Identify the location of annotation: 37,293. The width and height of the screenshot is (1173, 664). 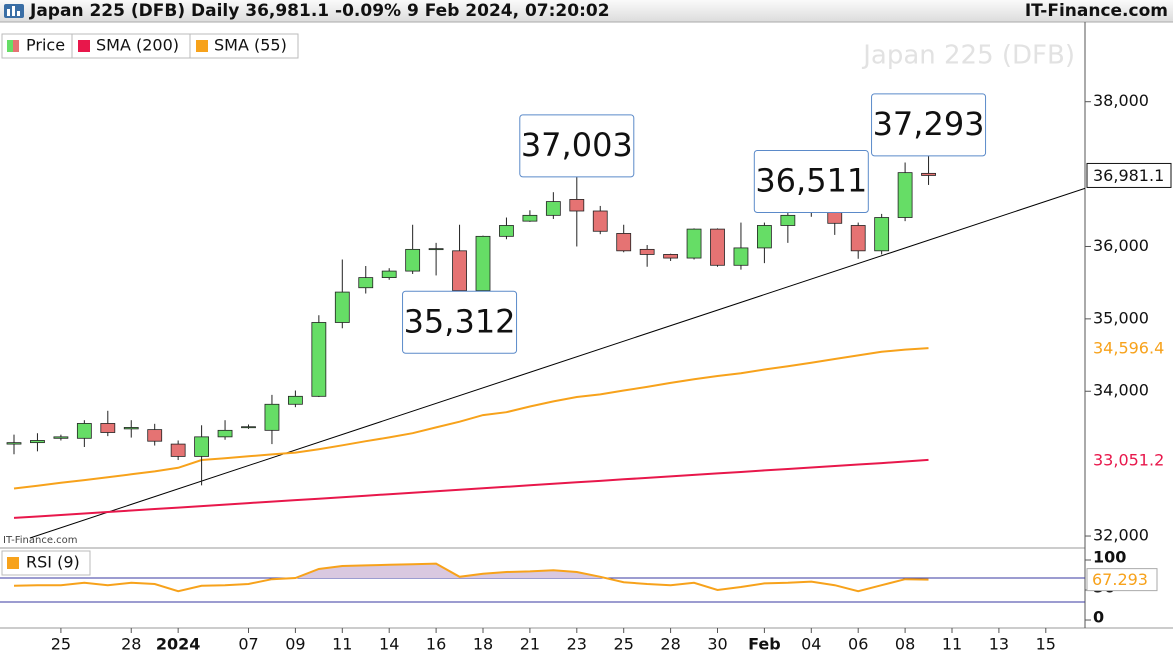
(929, 124).